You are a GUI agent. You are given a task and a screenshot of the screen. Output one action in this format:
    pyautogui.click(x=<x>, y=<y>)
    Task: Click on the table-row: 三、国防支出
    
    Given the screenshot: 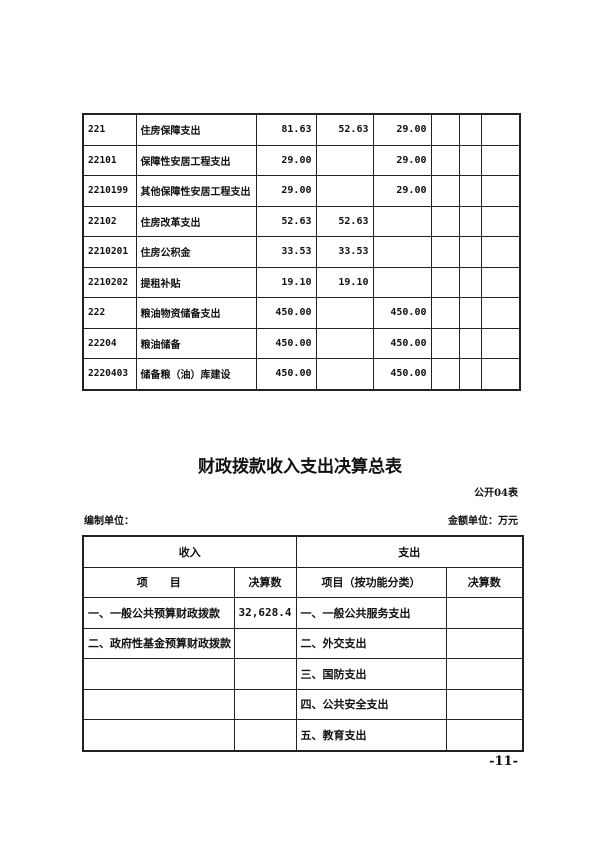 What is the action you would take?
    pyautogui.click(x=303, y=674)
    